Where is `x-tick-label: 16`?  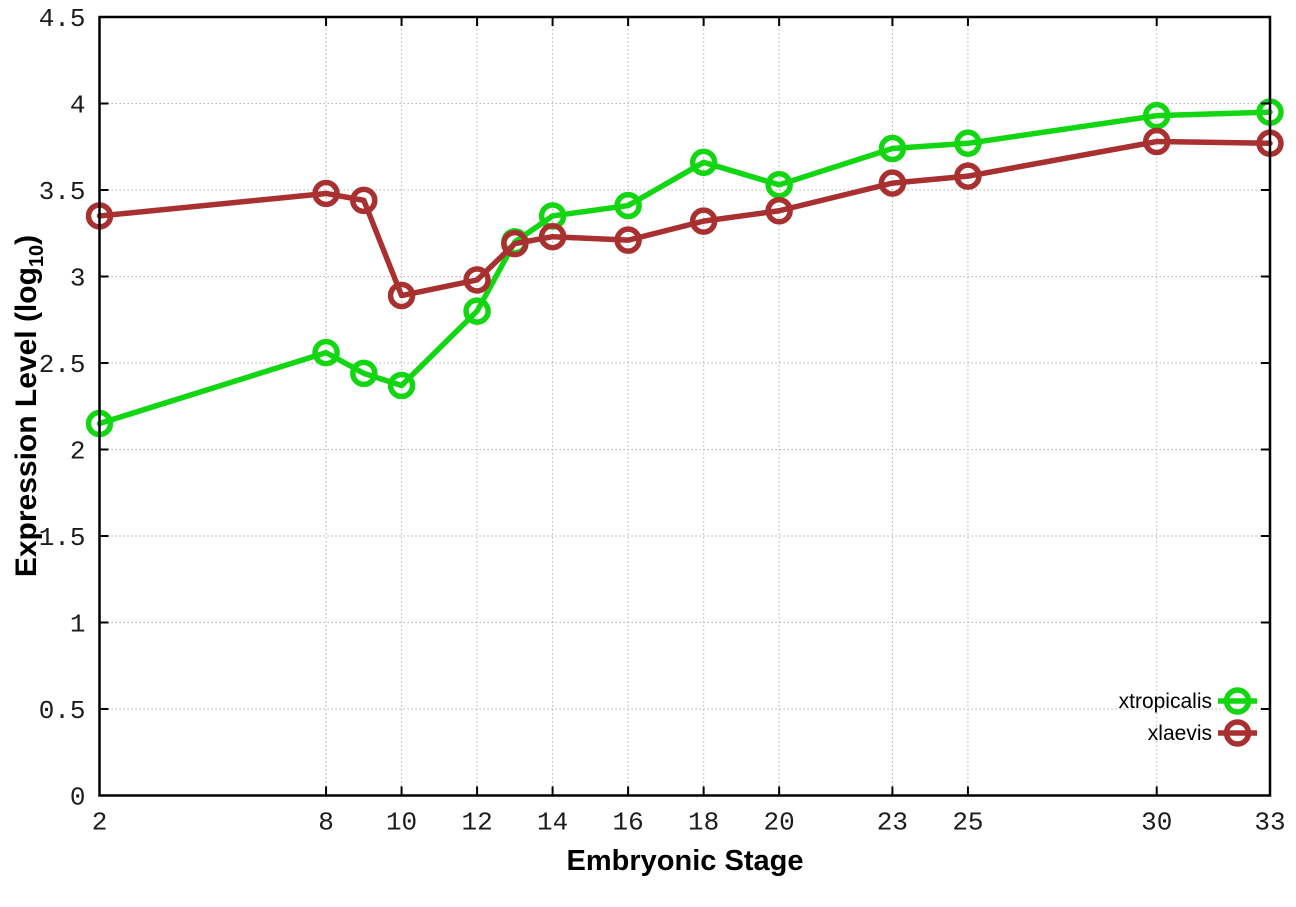 x-tick-label: 16 is located at coordinates (628, 823).